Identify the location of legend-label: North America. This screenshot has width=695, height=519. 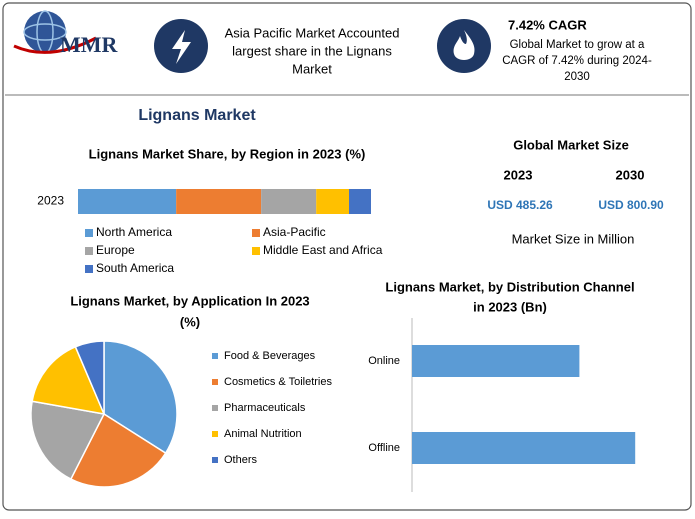
(134, 232).